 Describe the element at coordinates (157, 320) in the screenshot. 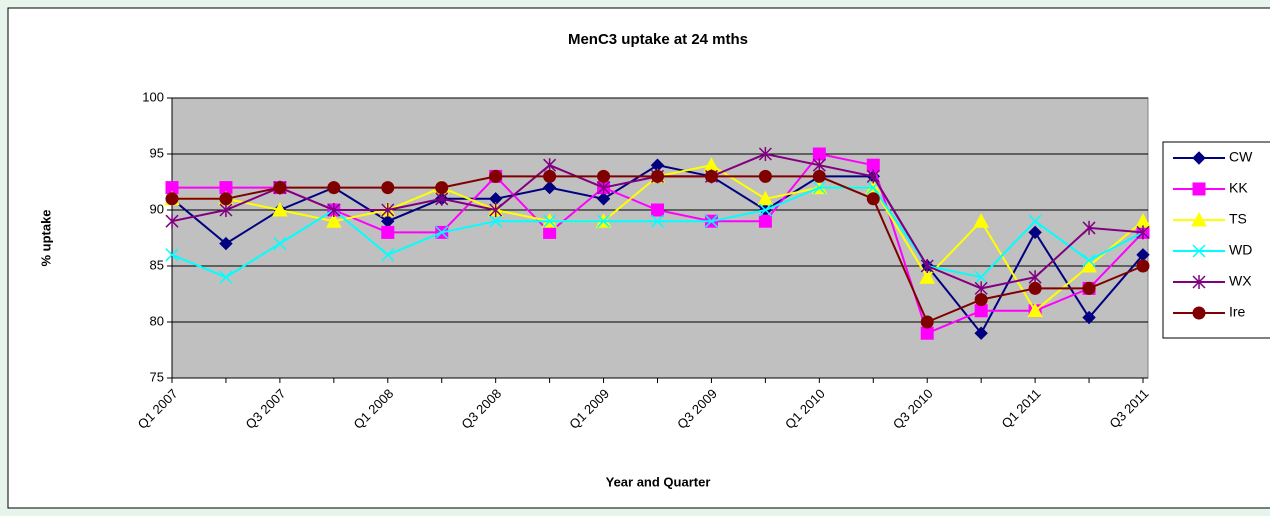

I see `y-tick-label: 80` at that location.